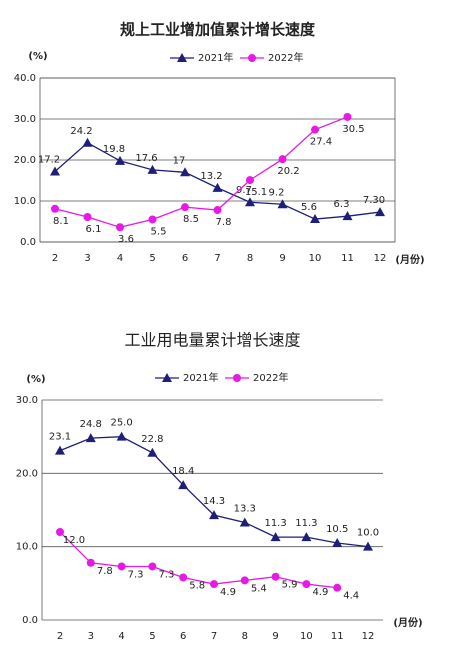  Describe the element at coordinates (81, 131) in the screenshot. I see `data-label: 24.2` at that location.